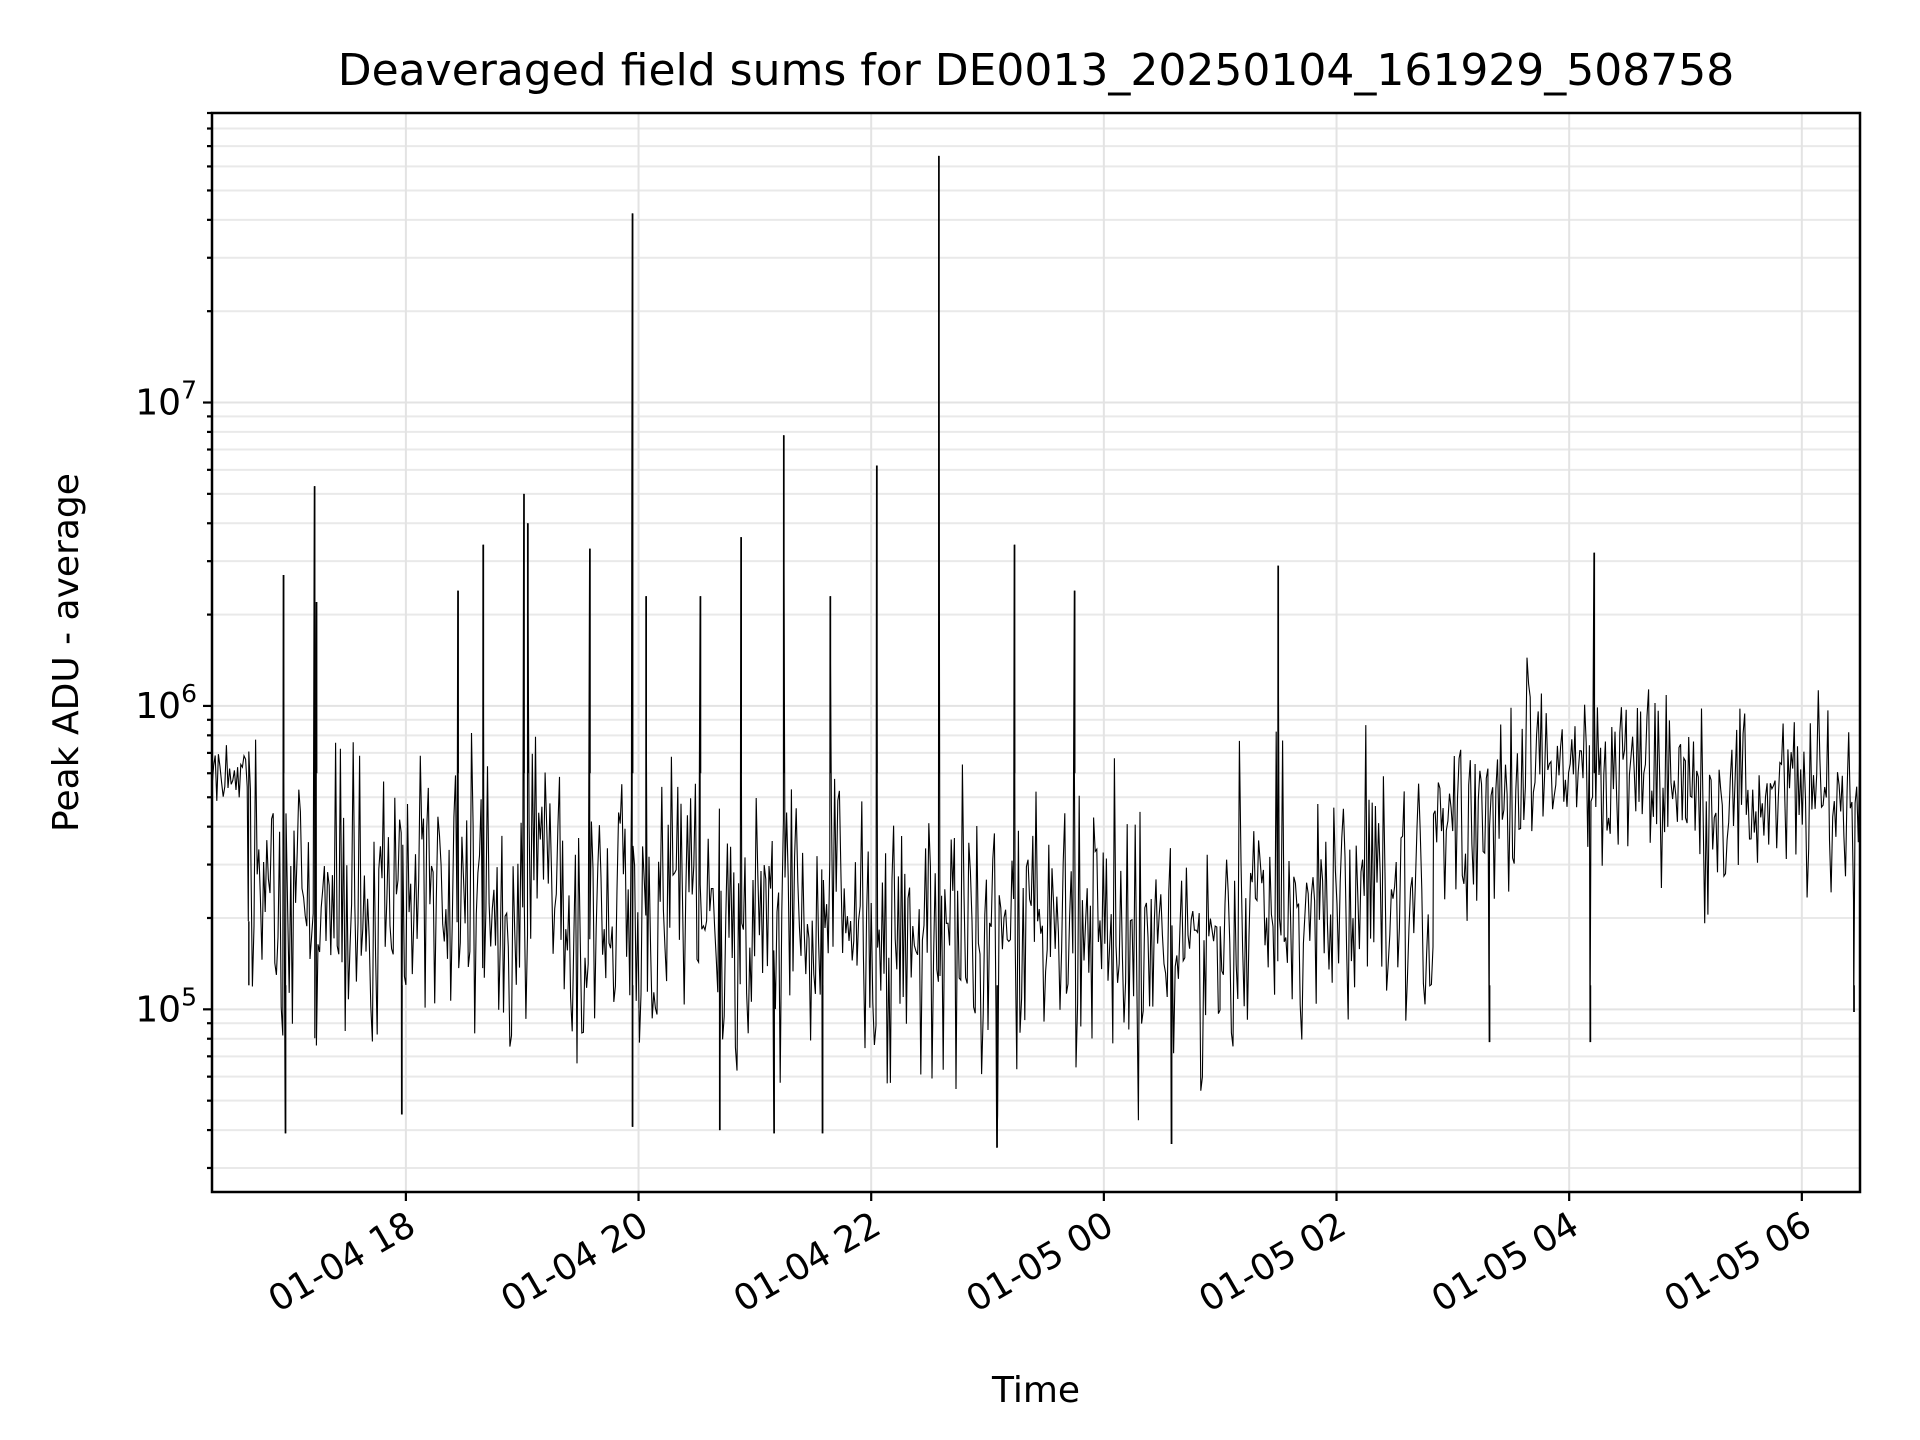  Describe the element at coordinates (166, 400) in the screenshot. I see `y-tick-label: 10⁷` at that location.